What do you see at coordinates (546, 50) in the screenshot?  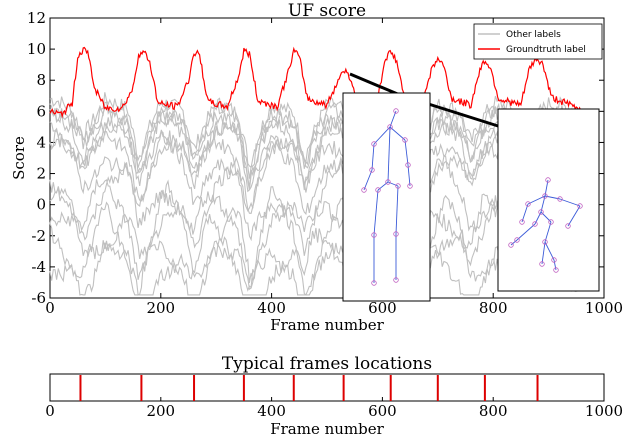 I see `legend-label-groundtruth: Groundtruth label` at bounding box center [546, 50].